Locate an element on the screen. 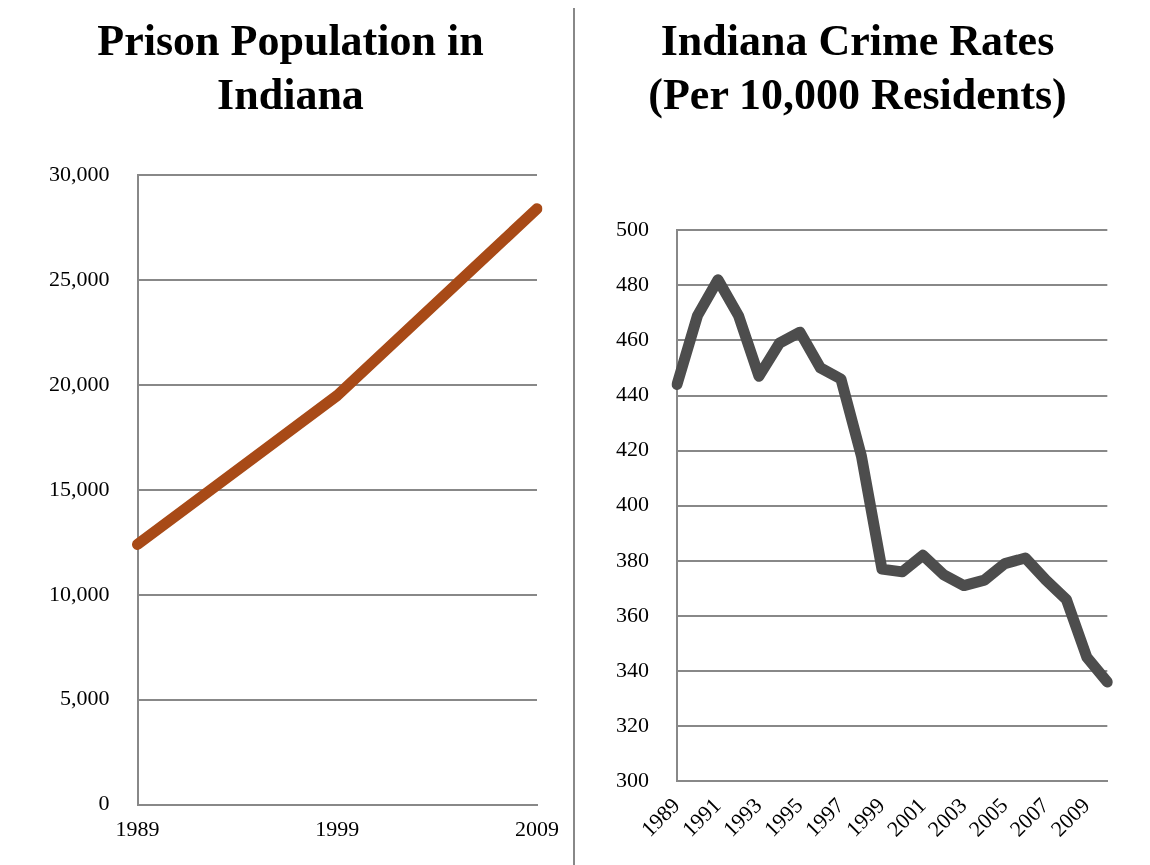 This screenshot has width=1150, height=865. y-tick-label: 30,000 is located at coordinates (78, 173).